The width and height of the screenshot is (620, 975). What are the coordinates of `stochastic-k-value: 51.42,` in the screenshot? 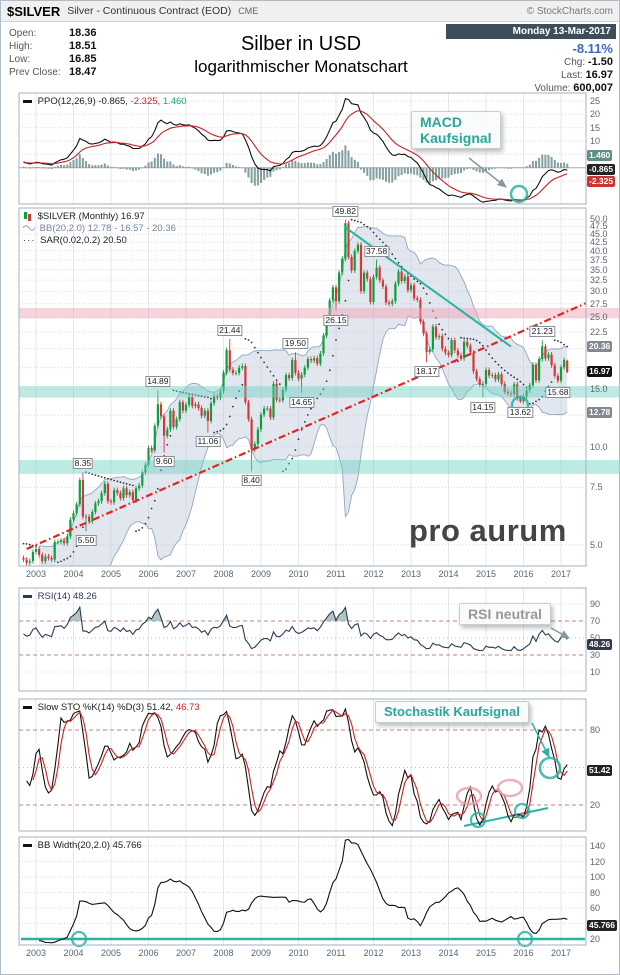 It's located at (160, 707).